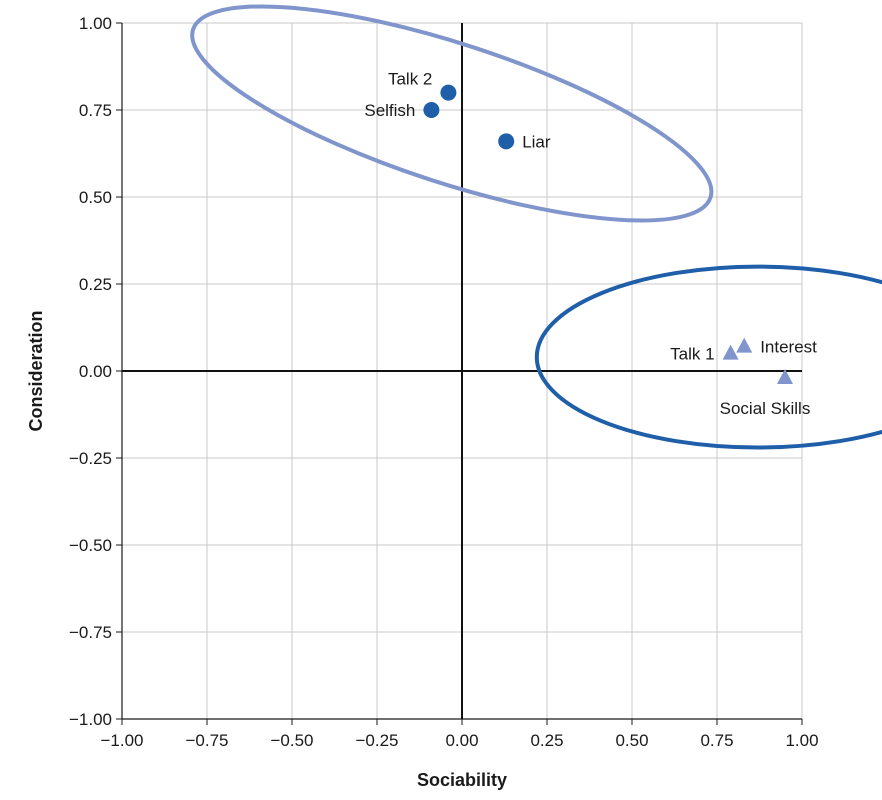 The width and height of the screenshot is (882, 800). I want to click on y-axis-title: Consideration, so click(36, 370).